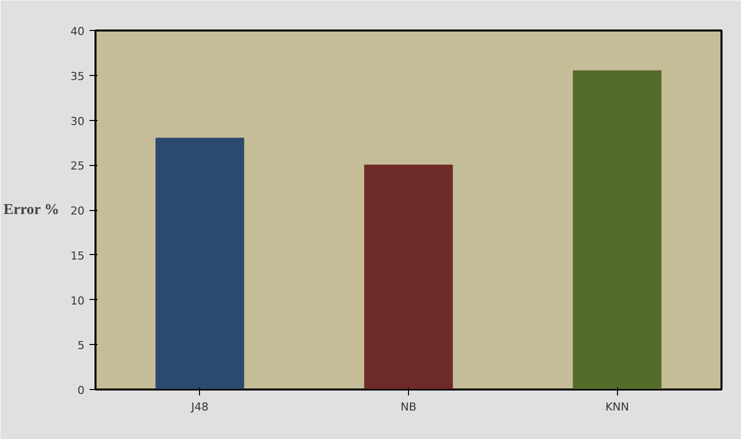 The height and width of the screenshot is (439, 741). Describe the element at coordinates (408, 407) in the screenshot. I see `x-tick-label: NB` at that location.